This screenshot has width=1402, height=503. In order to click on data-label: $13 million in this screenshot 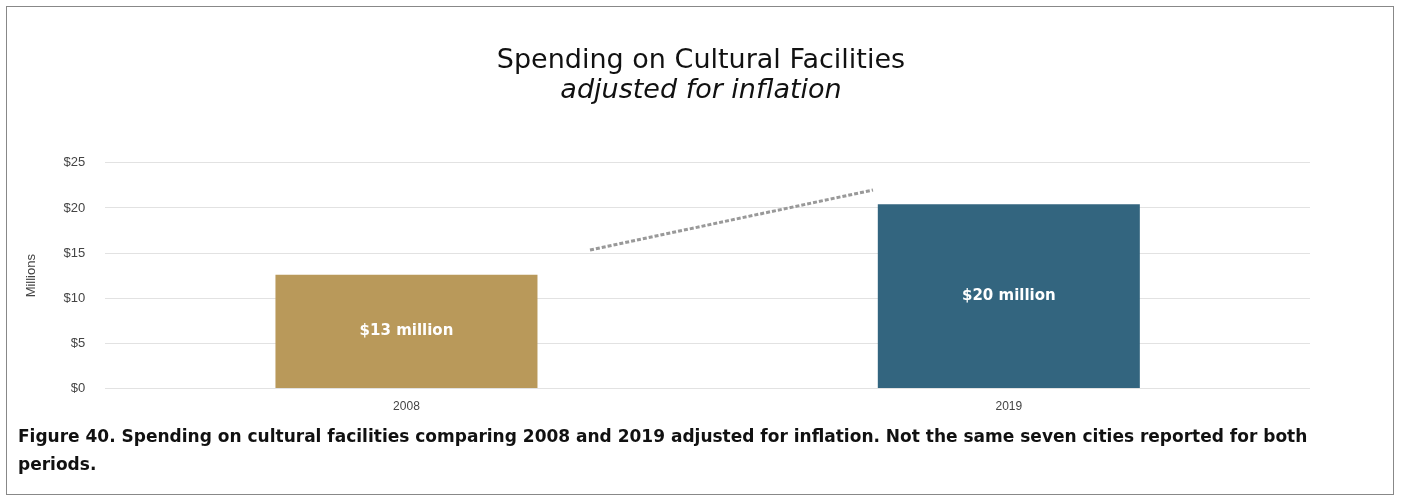, I will do `click(406, 330)`.